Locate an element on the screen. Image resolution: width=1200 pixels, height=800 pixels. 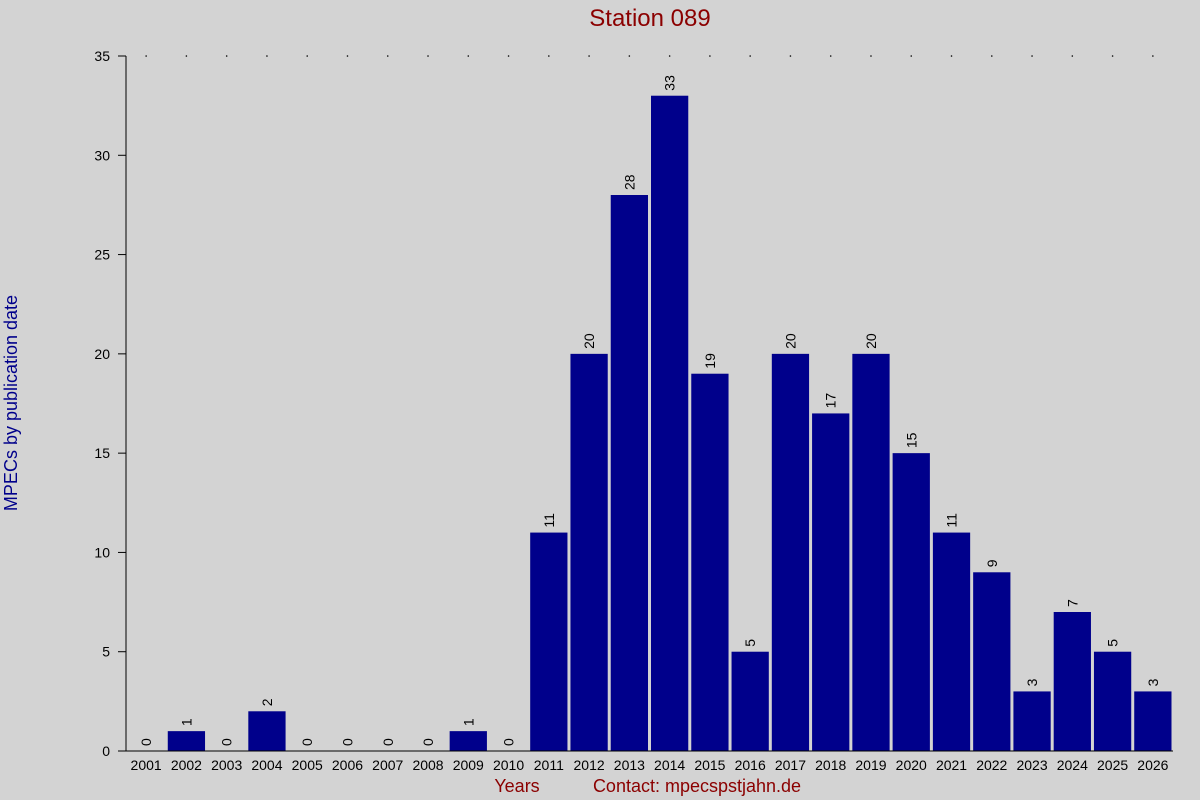
data-label-2015: 19 is located at coordinates (710, 361).